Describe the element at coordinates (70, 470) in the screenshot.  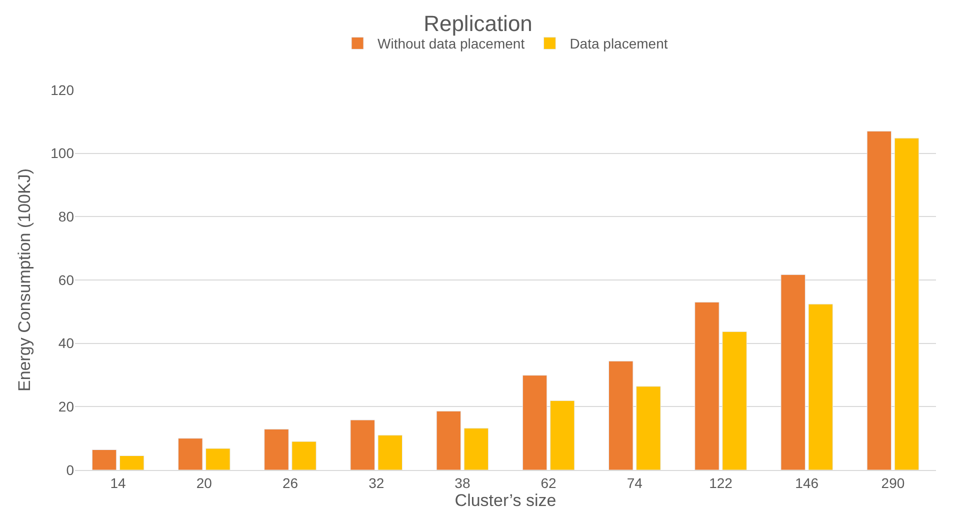
I see `y-tick-label: 0` at that location.